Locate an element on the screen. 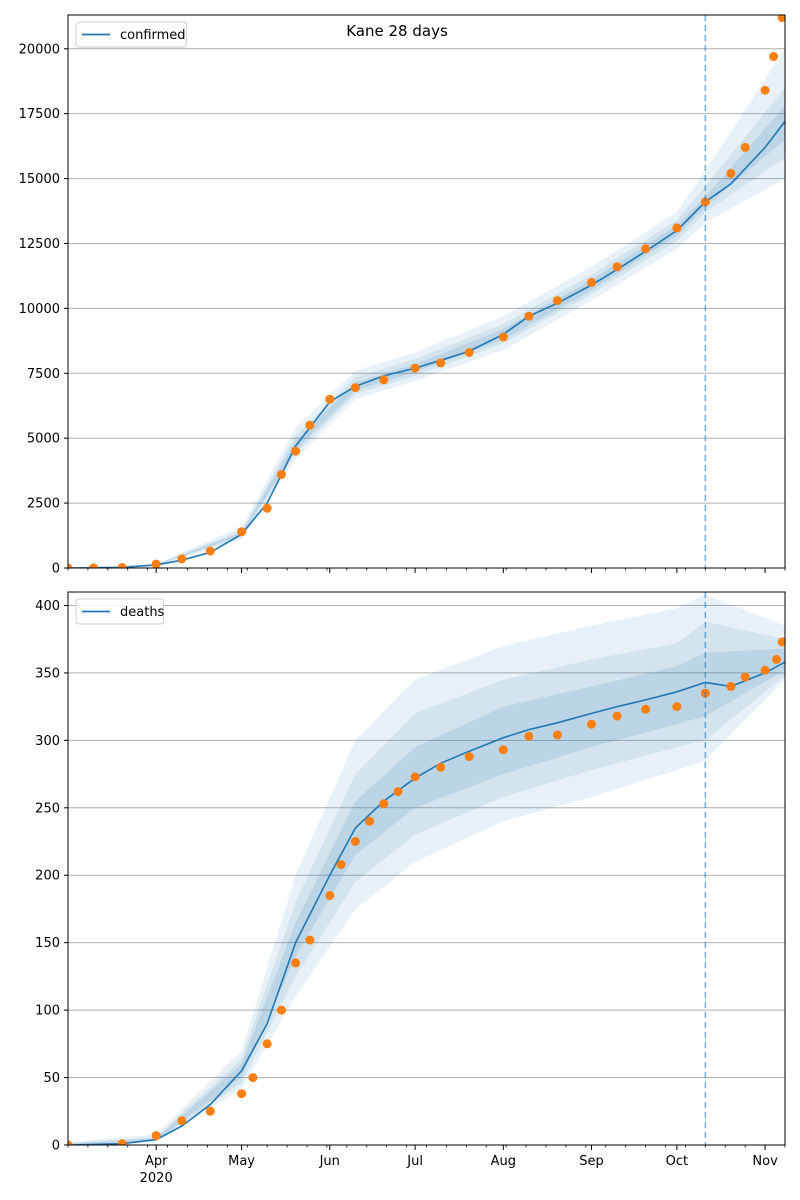  y-tick-label: 200 is located at coordinates (47, 876).